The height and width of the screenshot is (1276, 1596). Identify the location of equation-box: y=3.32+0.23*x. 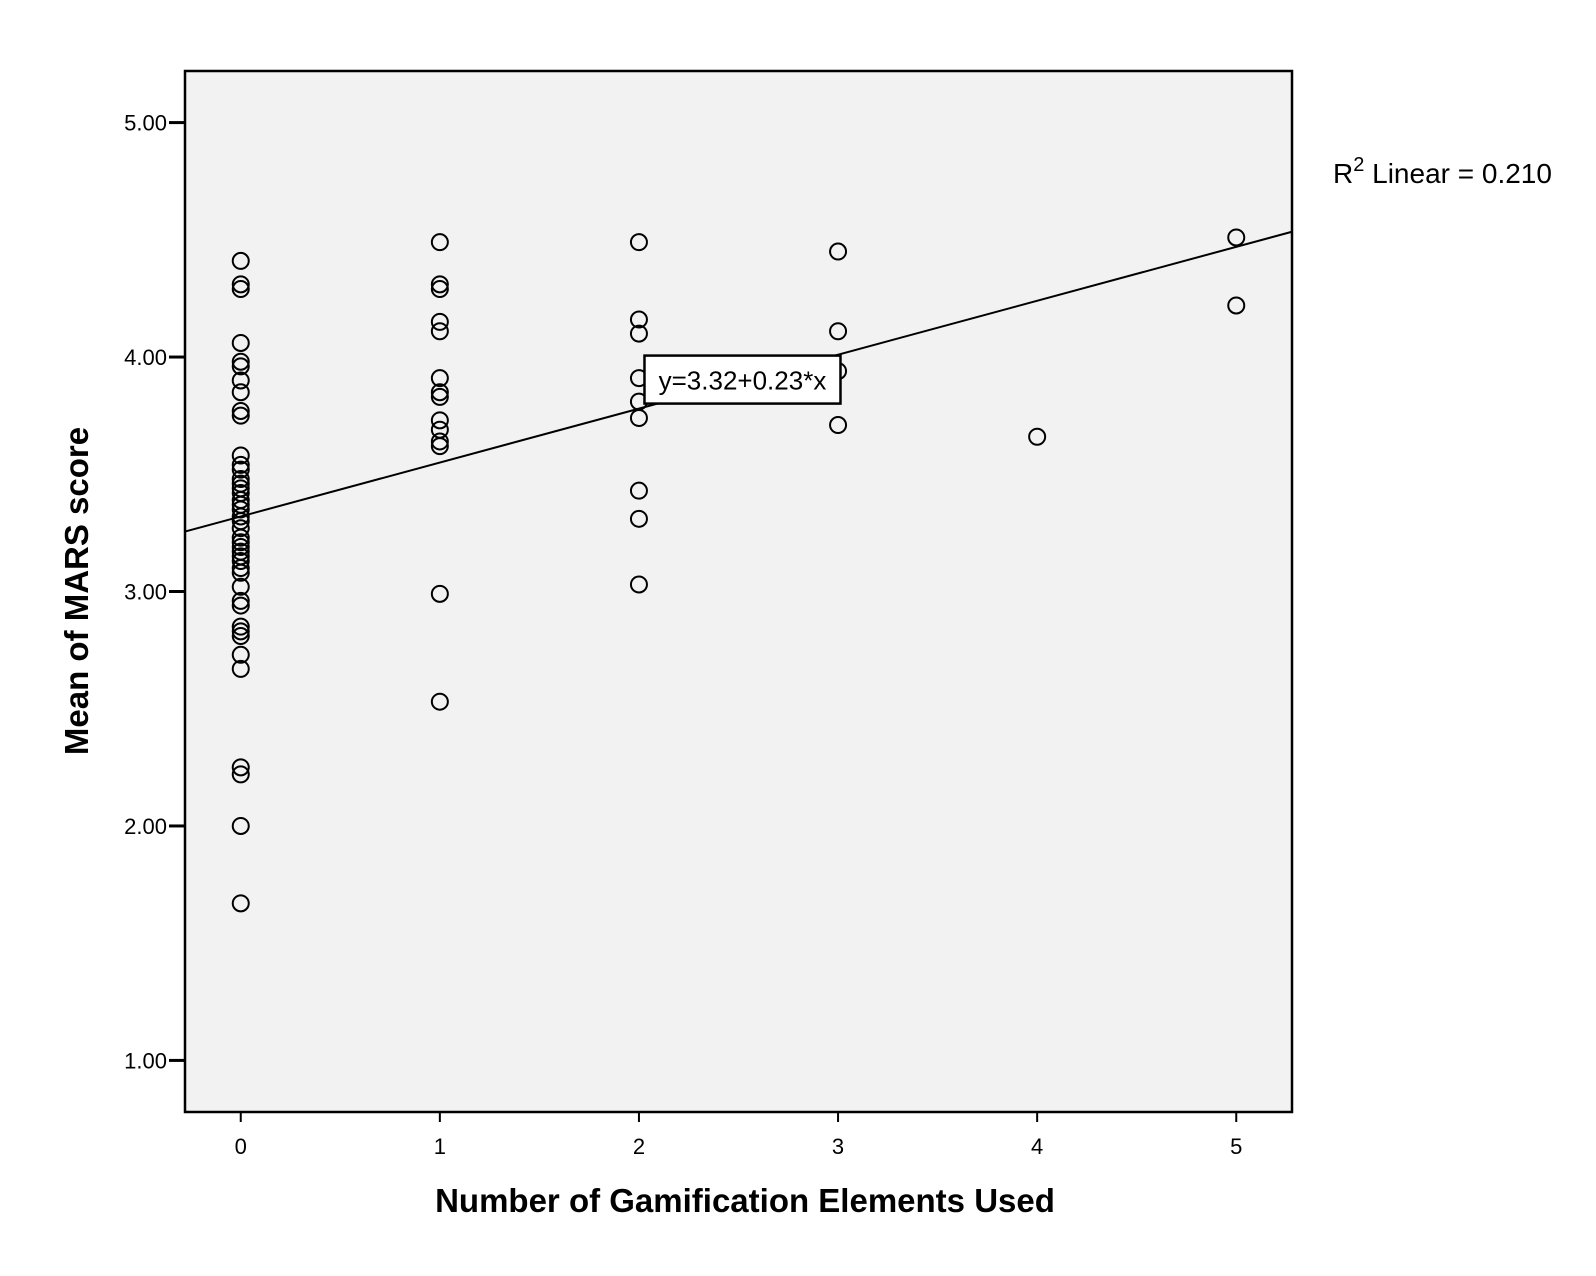
(742, 379).